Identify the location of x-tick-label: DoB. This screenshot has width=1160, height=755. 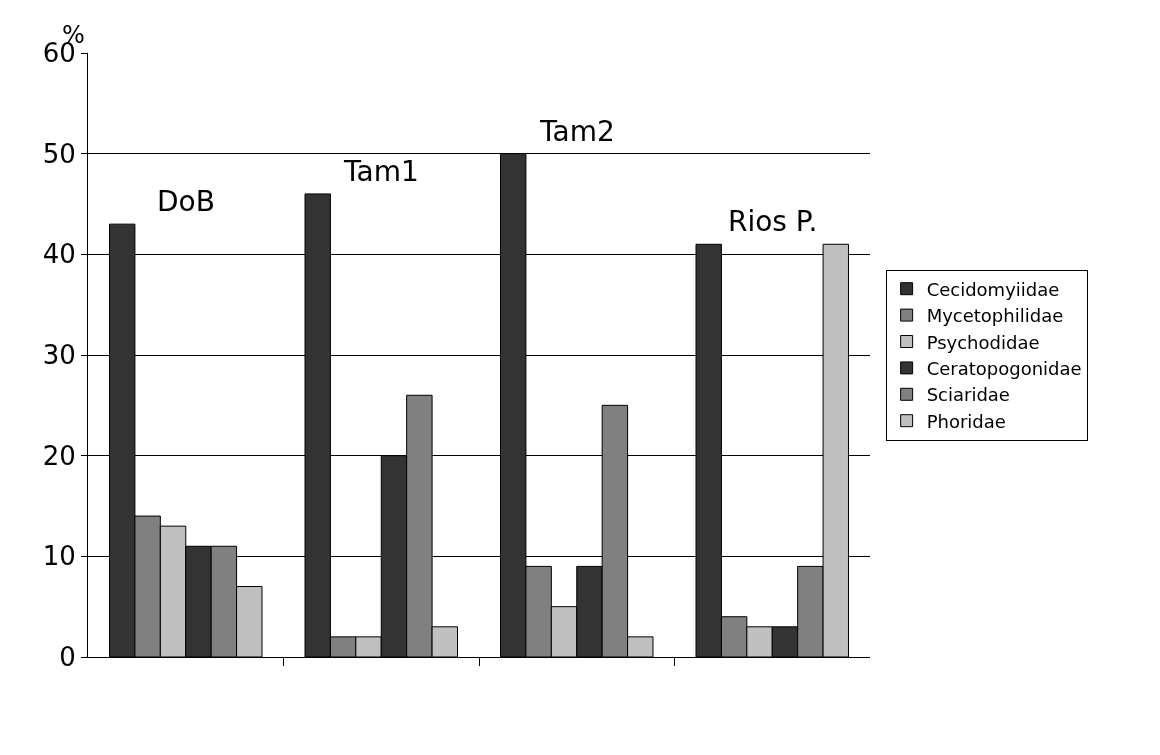
(186, 201).